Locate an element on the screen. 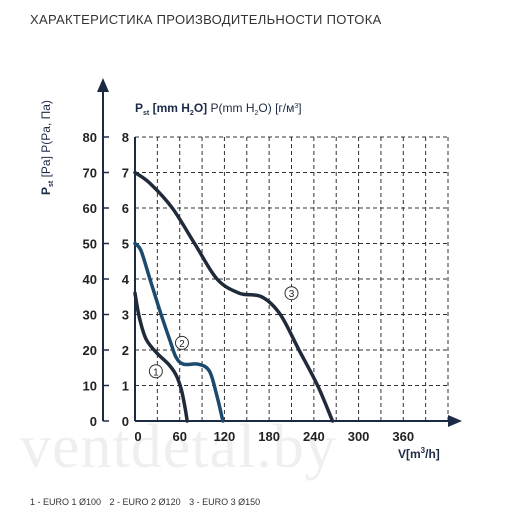 The image size is (511, 527). y-axis-pa-arrow is located at coordinates (103, 85).